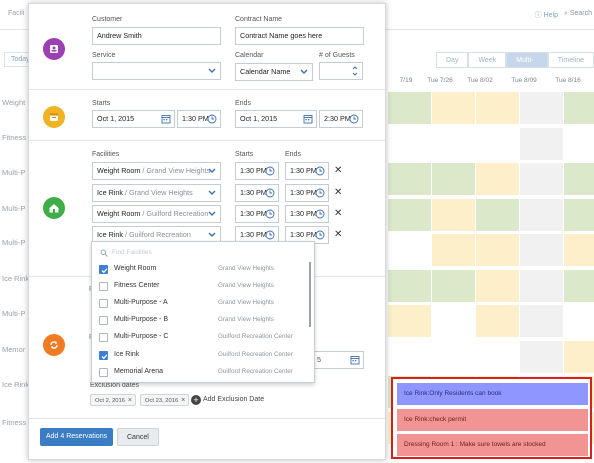 This screenshot has height=463, width=594. What do you see at coordinates (156, 171) in the screenshot?
I see `facility-select: Weight Room / Grand View Heights` at bounding box center [156, 171].